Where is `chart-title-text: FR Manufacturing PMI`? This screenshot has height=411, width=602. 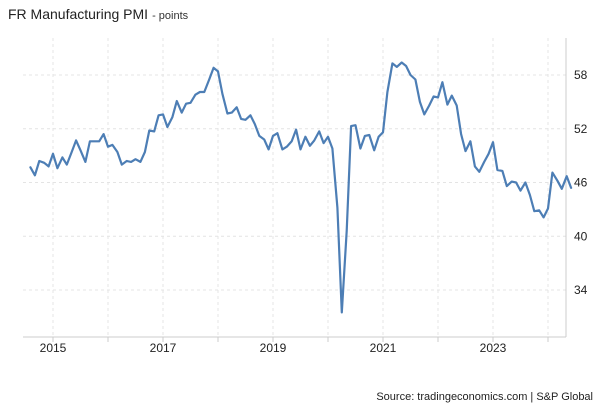
chart-title-text: FR Manufacturing PMI is located at coordinates (78, 14).